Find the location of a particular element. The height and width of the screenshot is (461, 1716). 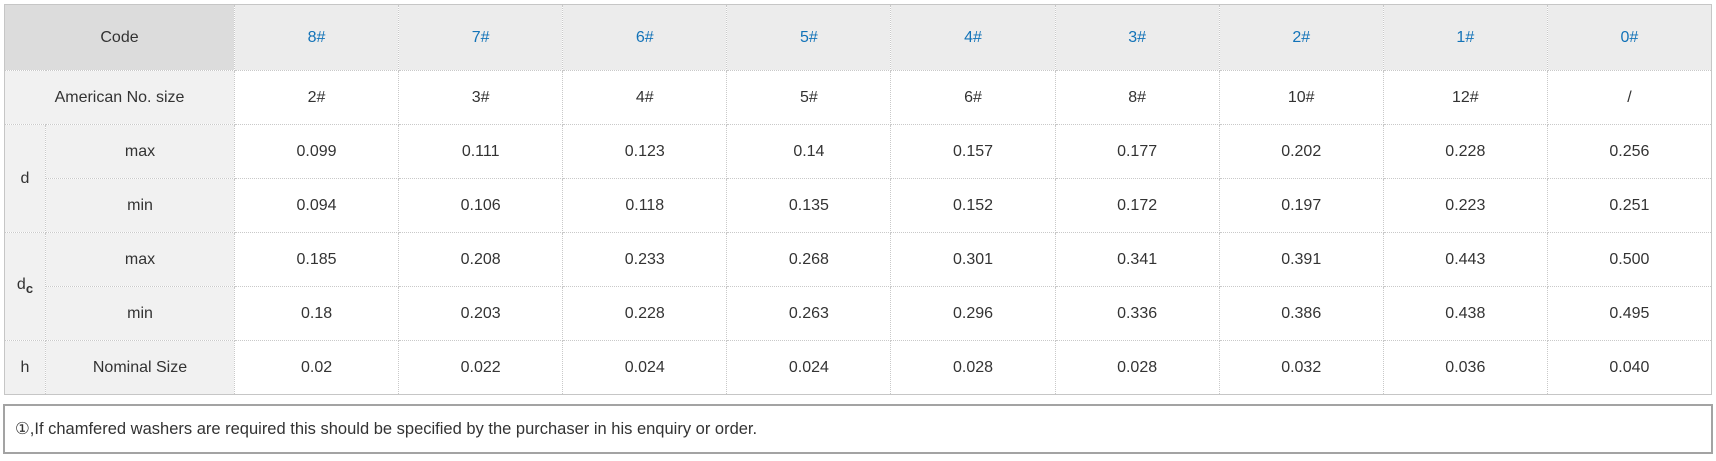

data-cell: 0.036 is located at coordinates (1465, 367).